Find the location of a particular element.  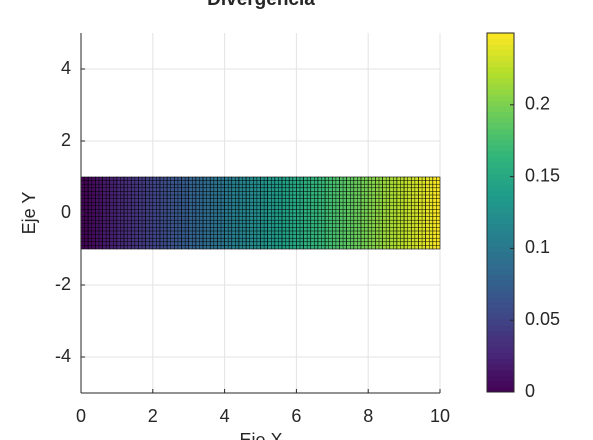

y-axis-label: Eje Y is located at coordinates (29, 213).